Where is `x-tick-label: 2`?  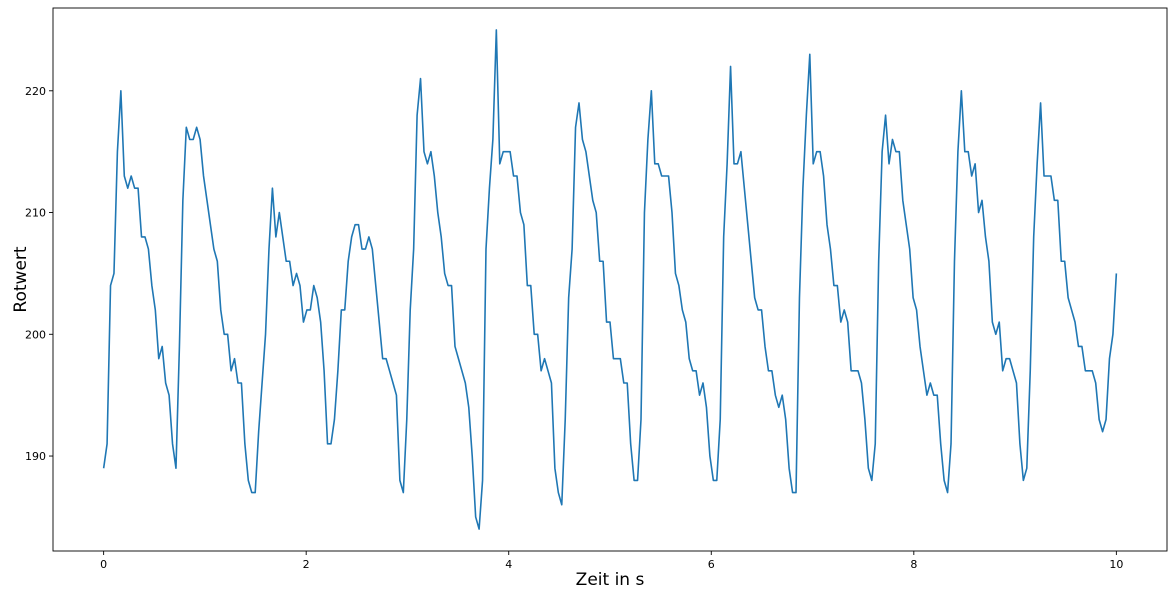 x-tick-label: 2 is located at coordinates (306, 564).